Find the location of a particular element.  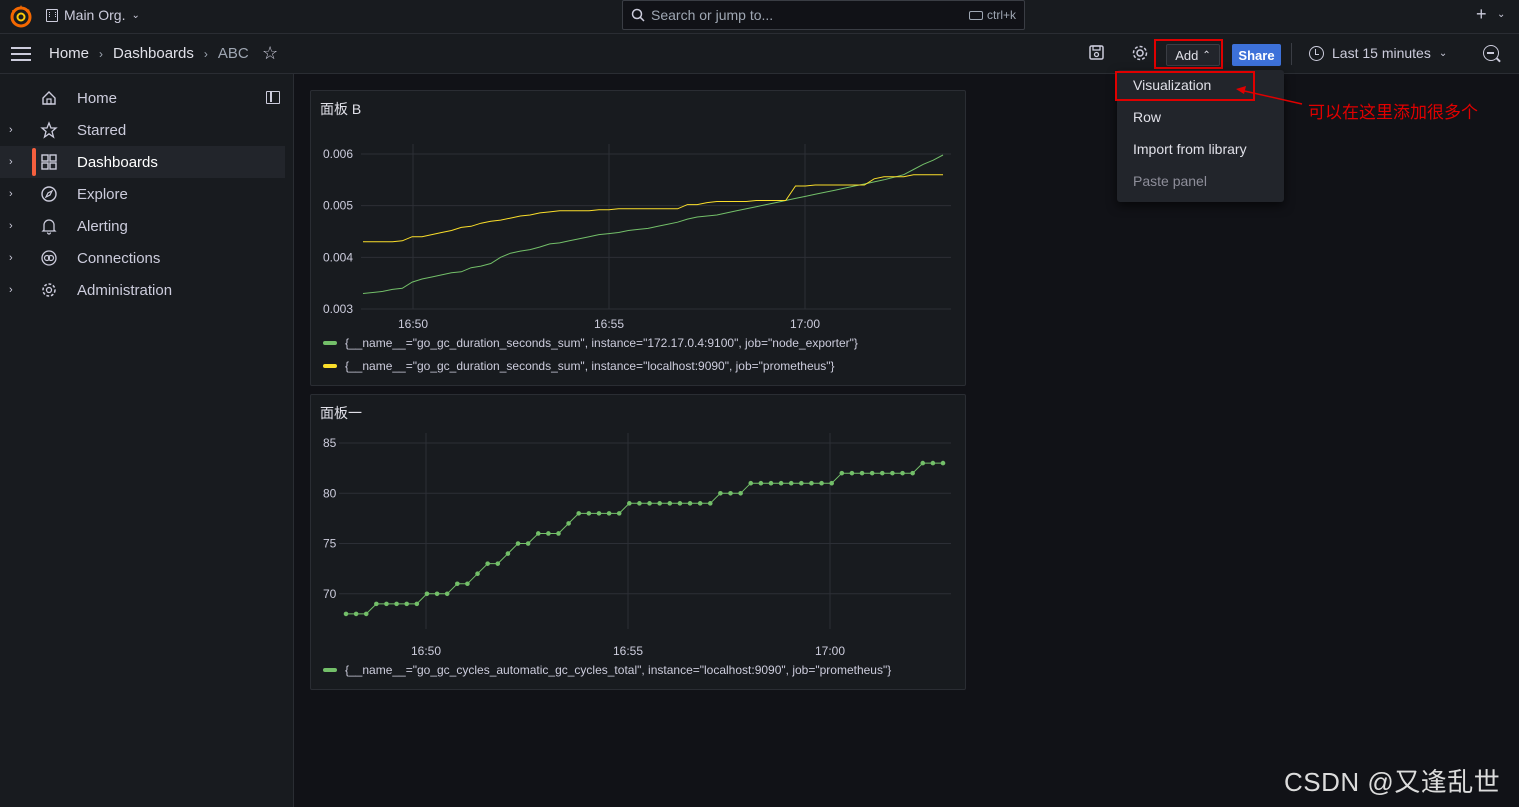

grafana-logo-icon is located at coordinates (21, 16).